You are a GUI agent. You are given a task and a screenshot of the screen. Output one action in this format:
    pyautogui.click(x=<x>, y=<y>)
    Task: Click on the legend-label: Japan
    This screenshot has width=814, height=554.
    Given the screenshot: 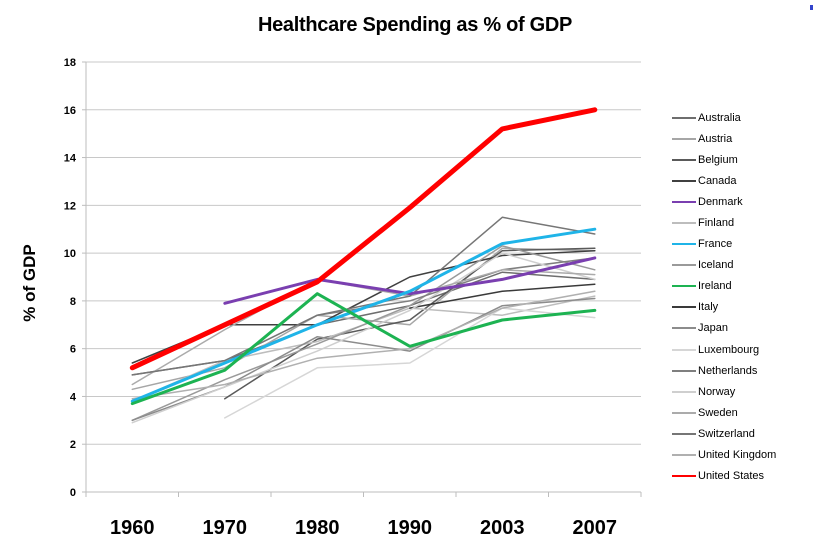 What is the action you would take?
    pyautogui.click(x=713, y=328)
    